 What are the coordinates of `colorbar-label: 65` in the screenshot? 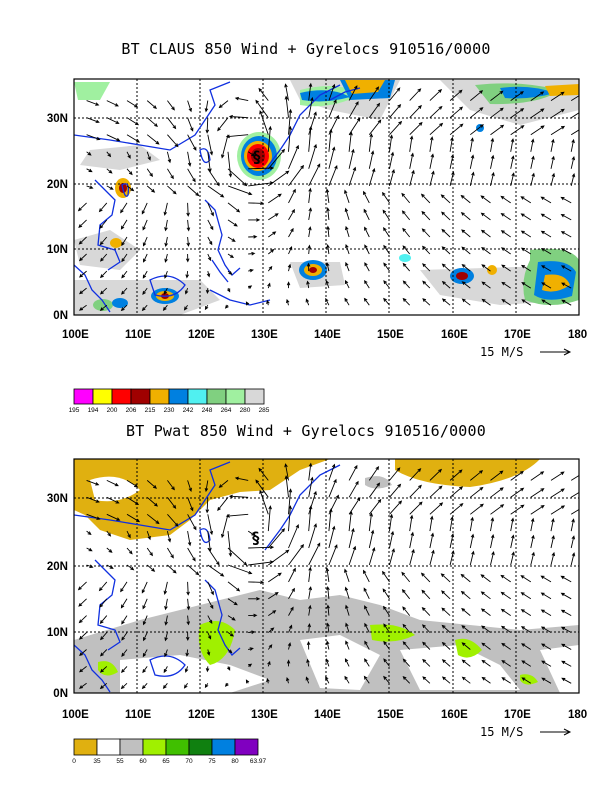 It's located at (166, 761).